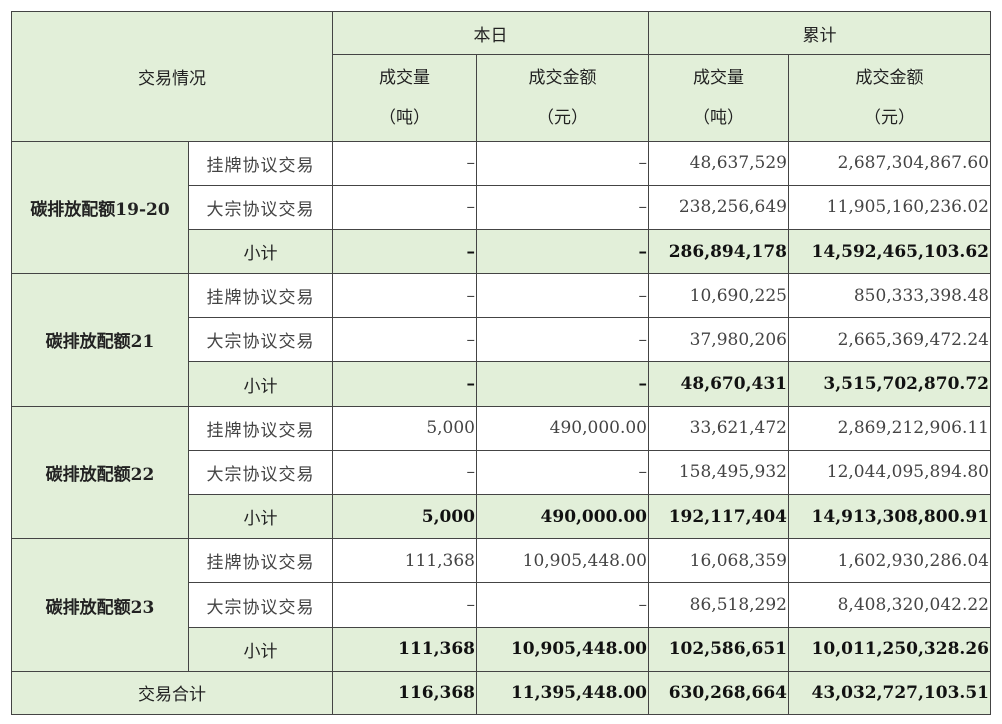 This screenshot has height=724, width=1002. Describe the element at coordinates (562, 693) in the screenshot. I see `total-today-amount: 11,395,448.00` at that location.